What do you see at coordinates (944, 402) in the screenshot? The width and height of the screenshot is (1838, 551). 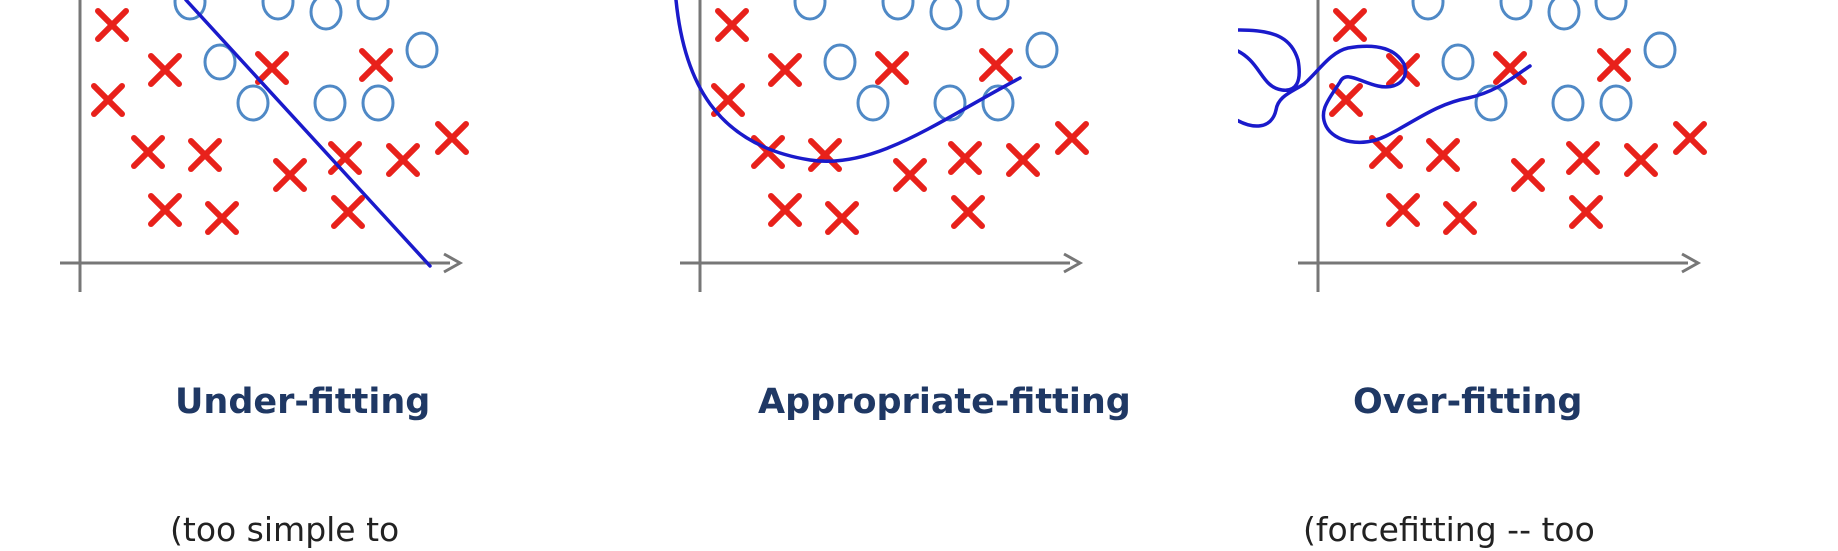 I see `panel-title: Appropriate-fitting` at bounding box center [944, 402].